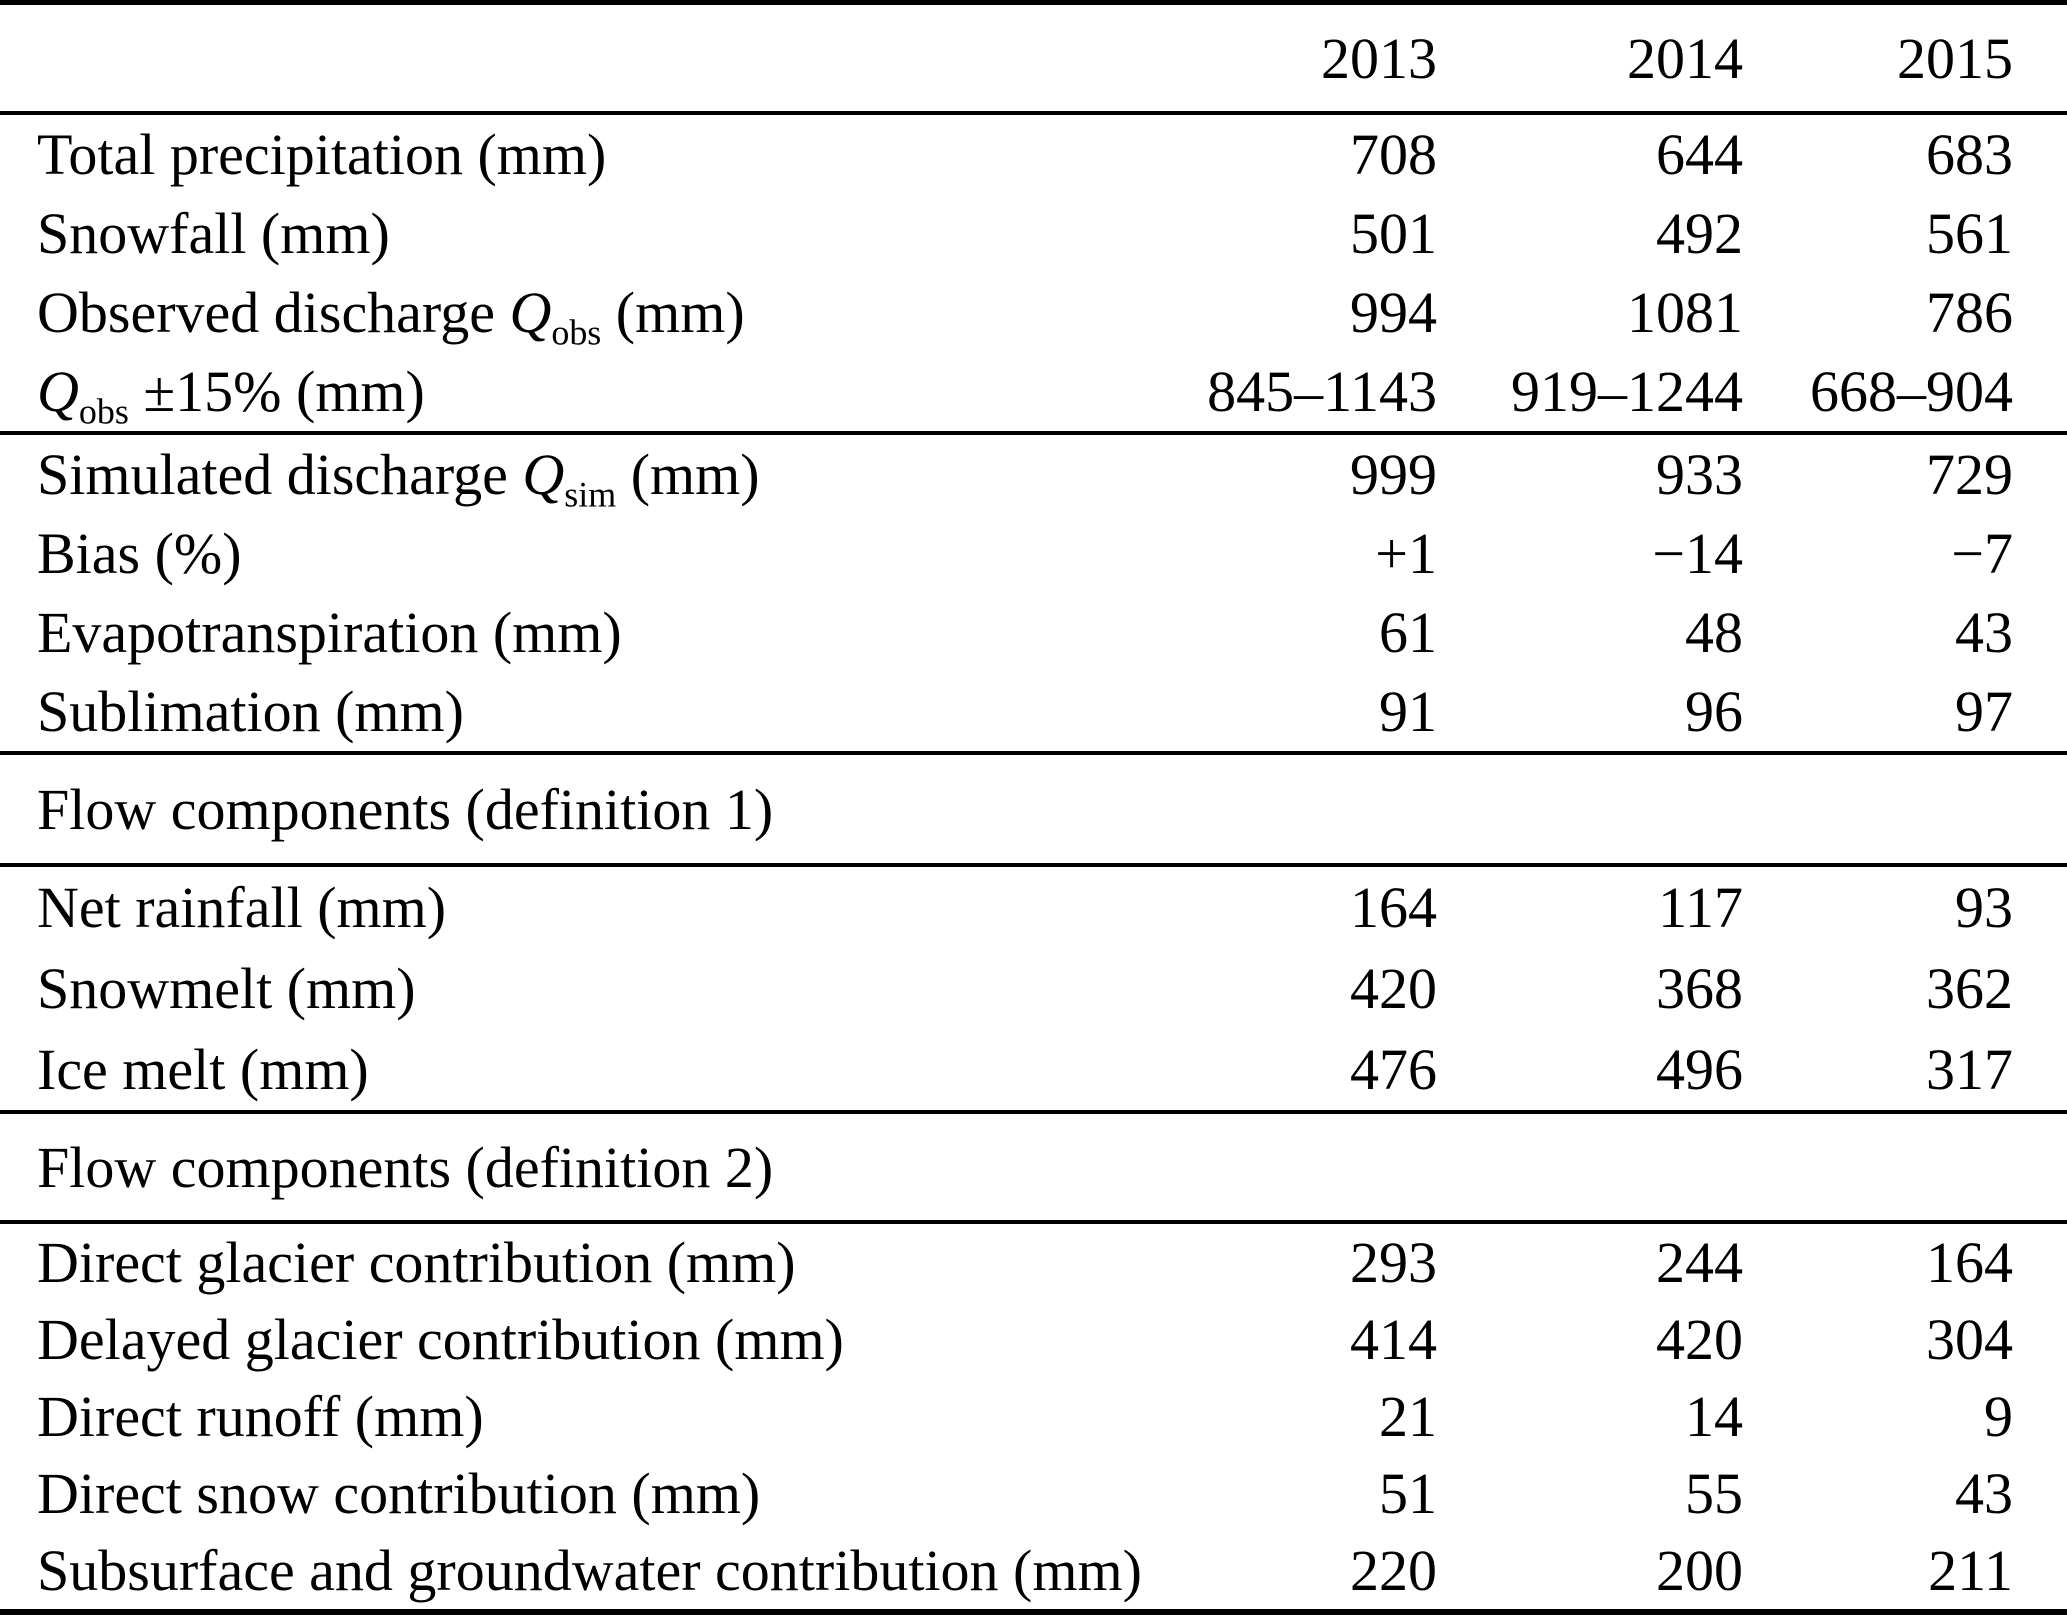  What do you see at coordinates (1033, 711) in the screenshot?
I see `table-row: Sublimation (mm) 91 96 97` at bounding box center [1033, 711].